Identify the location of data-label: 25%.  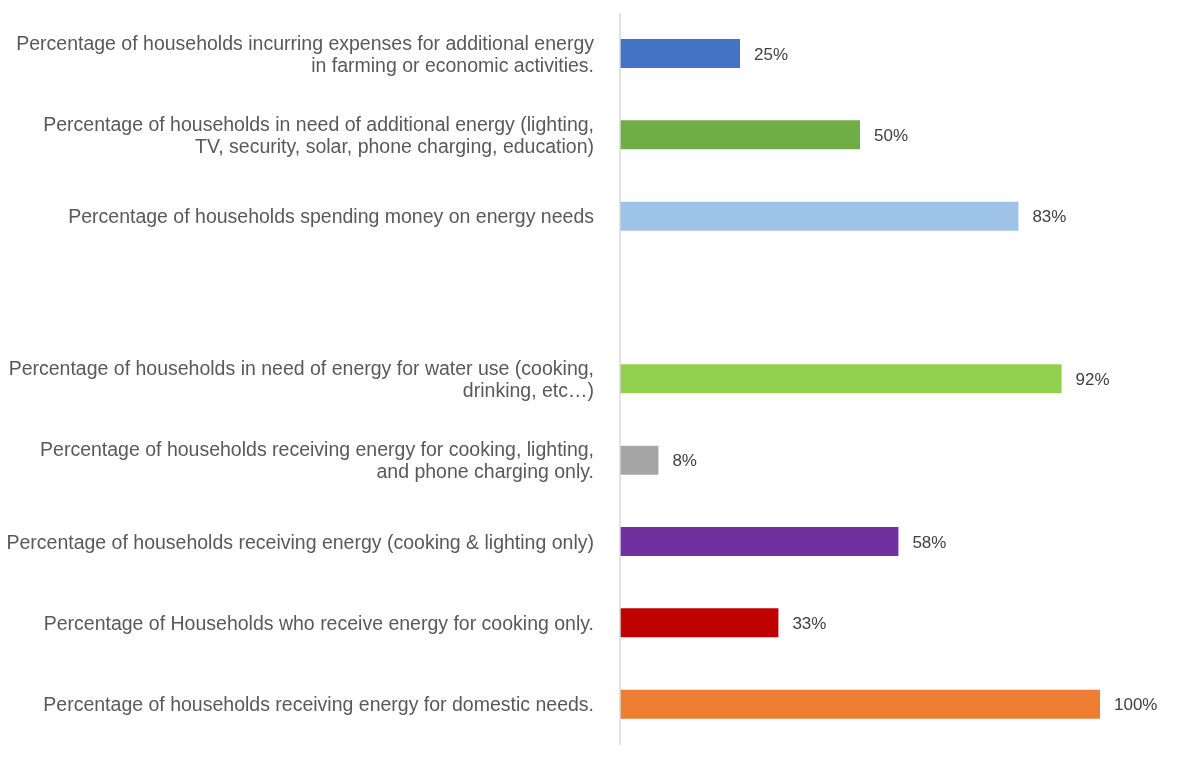
(771, 54).